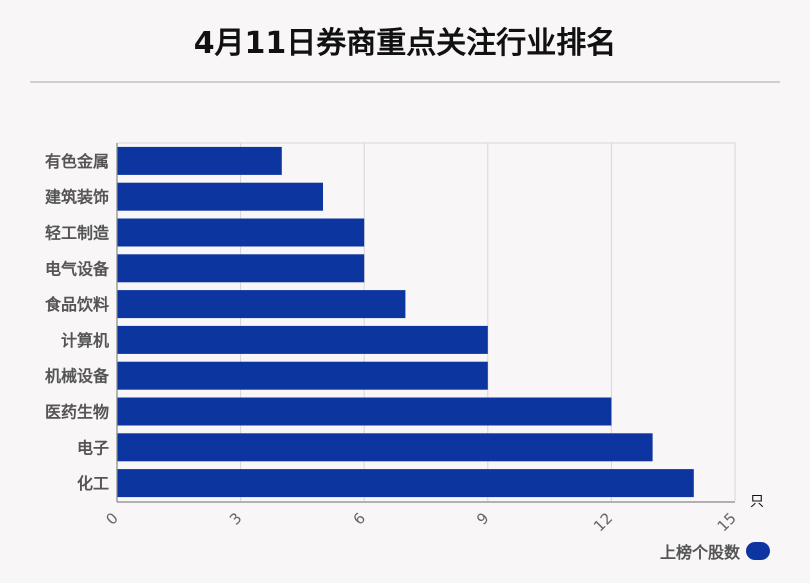 The height and width of the screenshot is (583, 810). I want to click on legend: 上榜个股数, so click(715, 551).